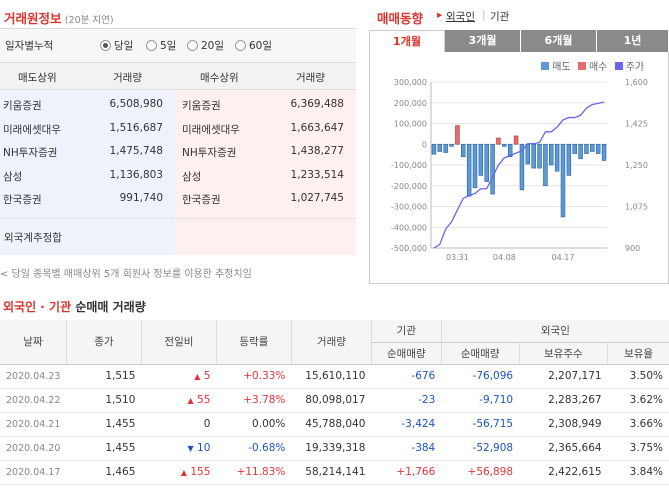  What do you see at coordinates (636, 165) in the screenshot?
I see `y-right-tick: 1,250` at bounding box center [636, 165].